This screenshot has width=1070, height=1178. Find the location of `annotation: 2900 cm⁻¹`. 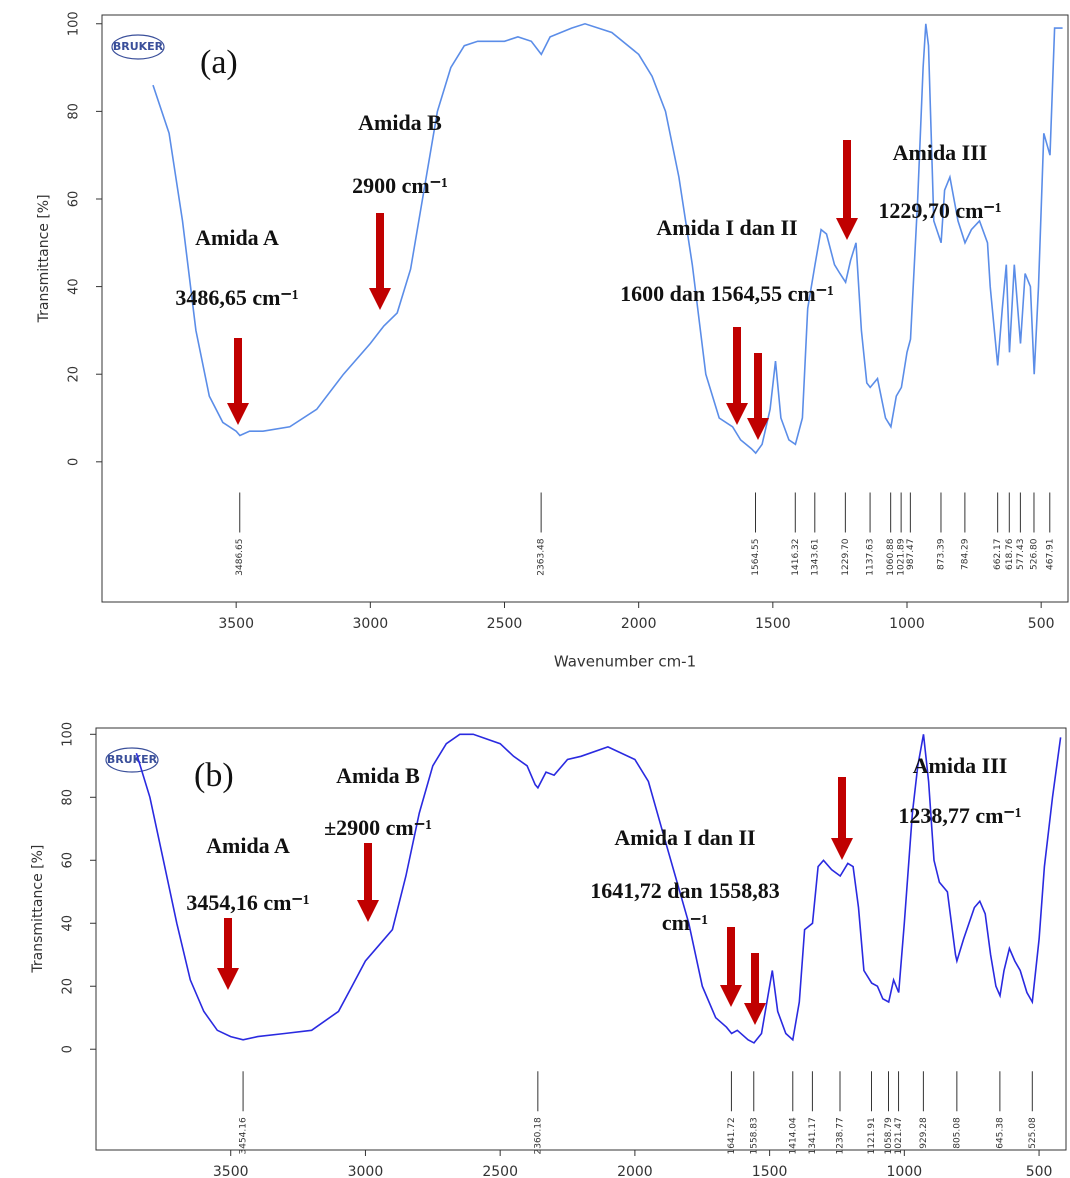

annotation: 2900 cm⁻¹ is located at coordinates (400, 185).